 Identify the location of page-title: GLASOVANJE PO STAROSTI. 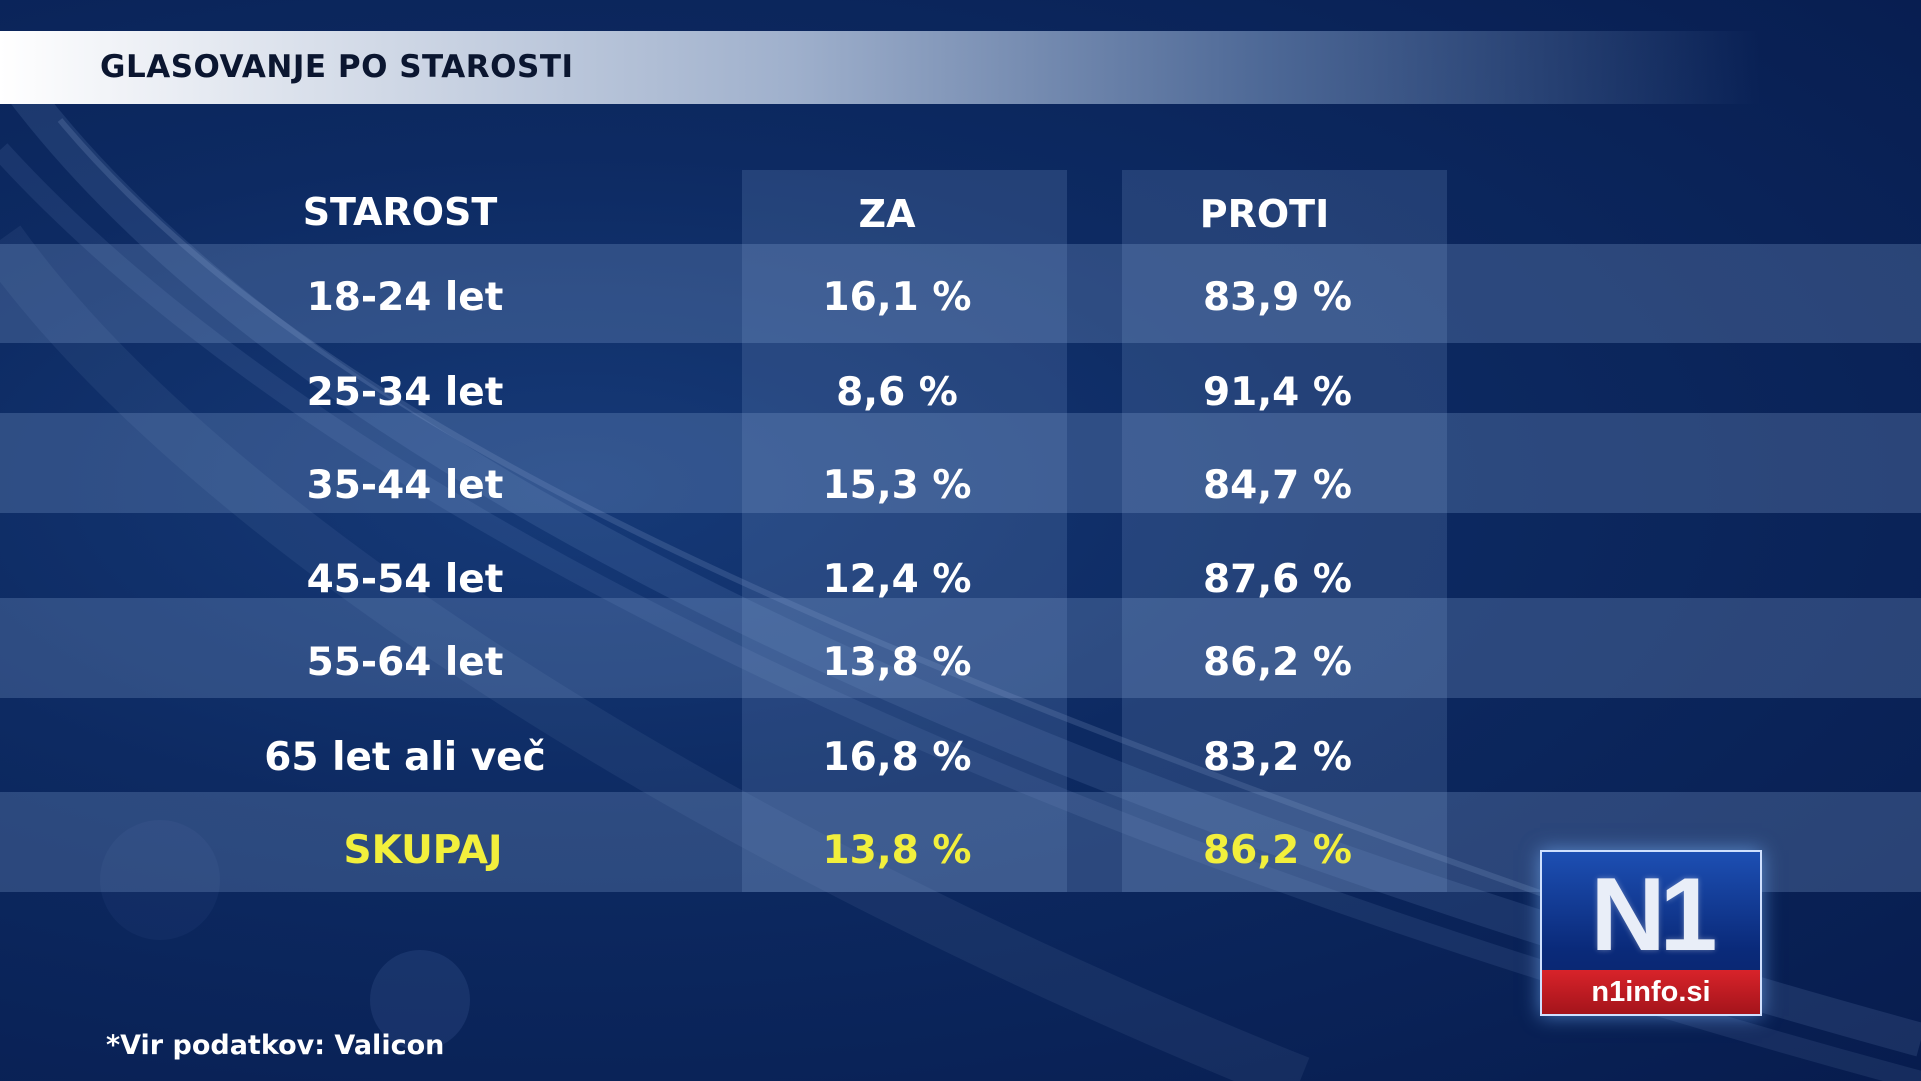
(337, 67).